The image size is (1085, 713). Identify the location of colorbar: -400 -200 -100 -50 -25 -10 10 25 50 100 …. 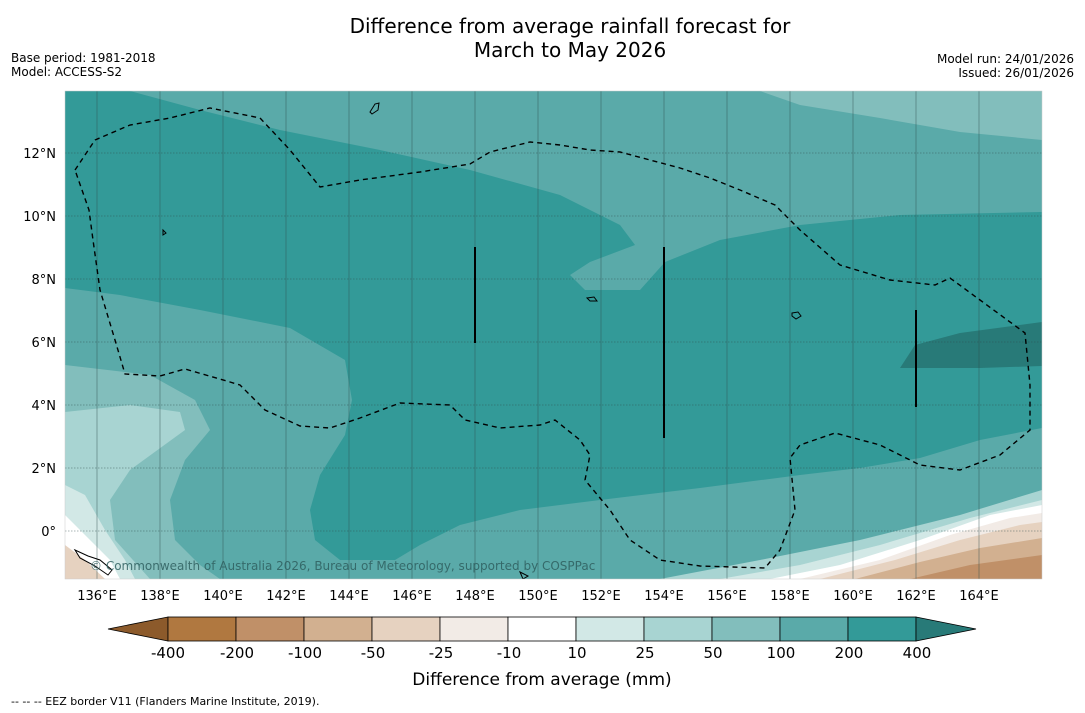
(542, 653).